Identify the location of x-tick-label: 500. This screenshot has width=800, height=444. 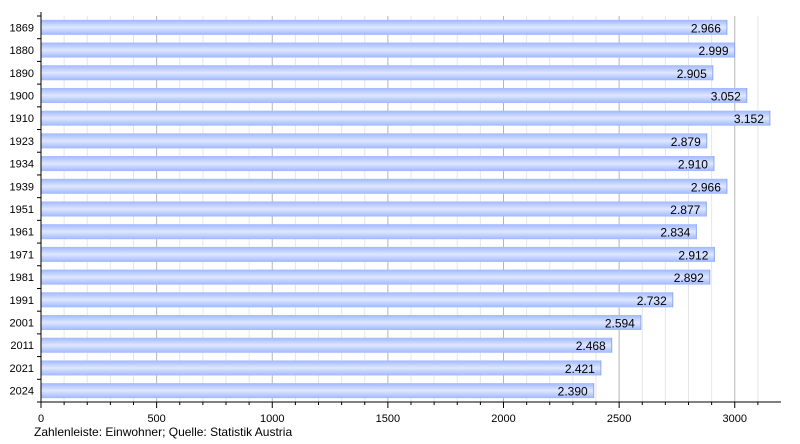
(156, 419).